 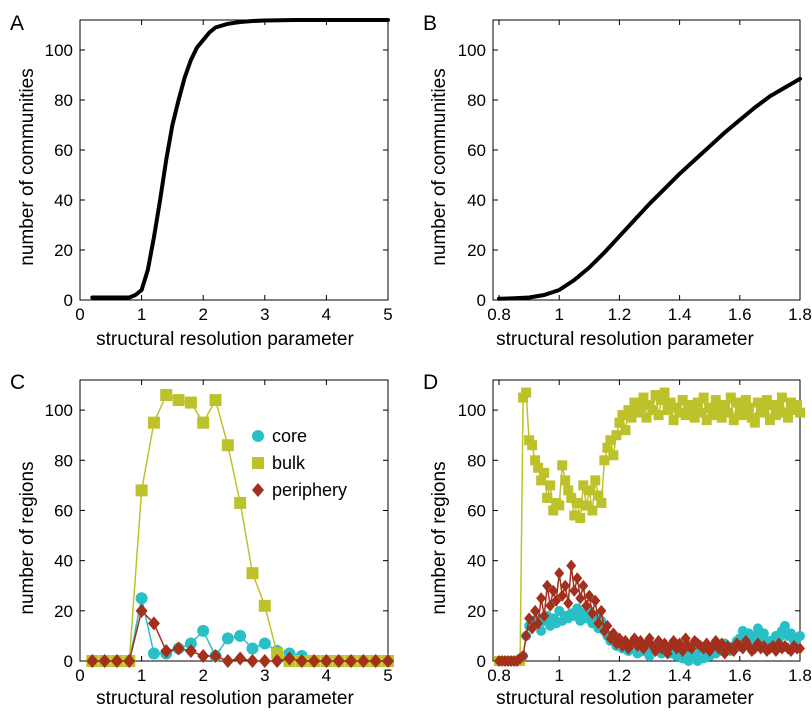 I want to click on panel-b-y-tick-label: 80, so click(x=476, y=100).